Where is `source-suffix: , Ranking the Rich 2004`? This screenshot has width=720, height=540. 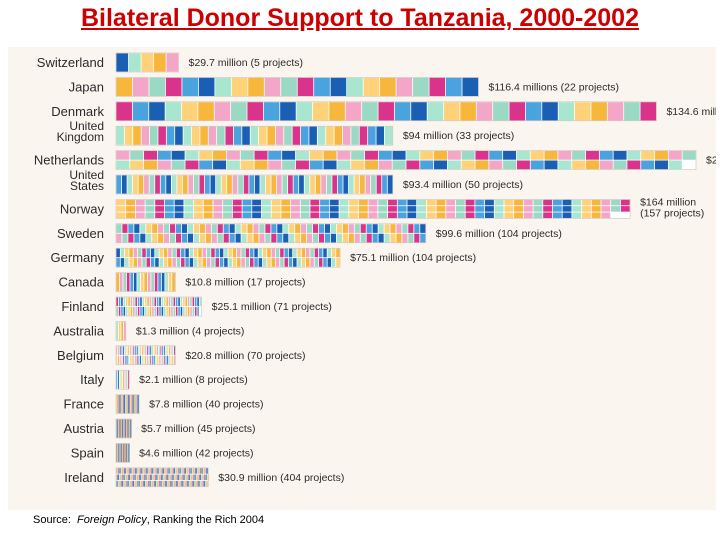
source-suffix: , Ranking the Rich 2004 is located at coordinates (205, 520).